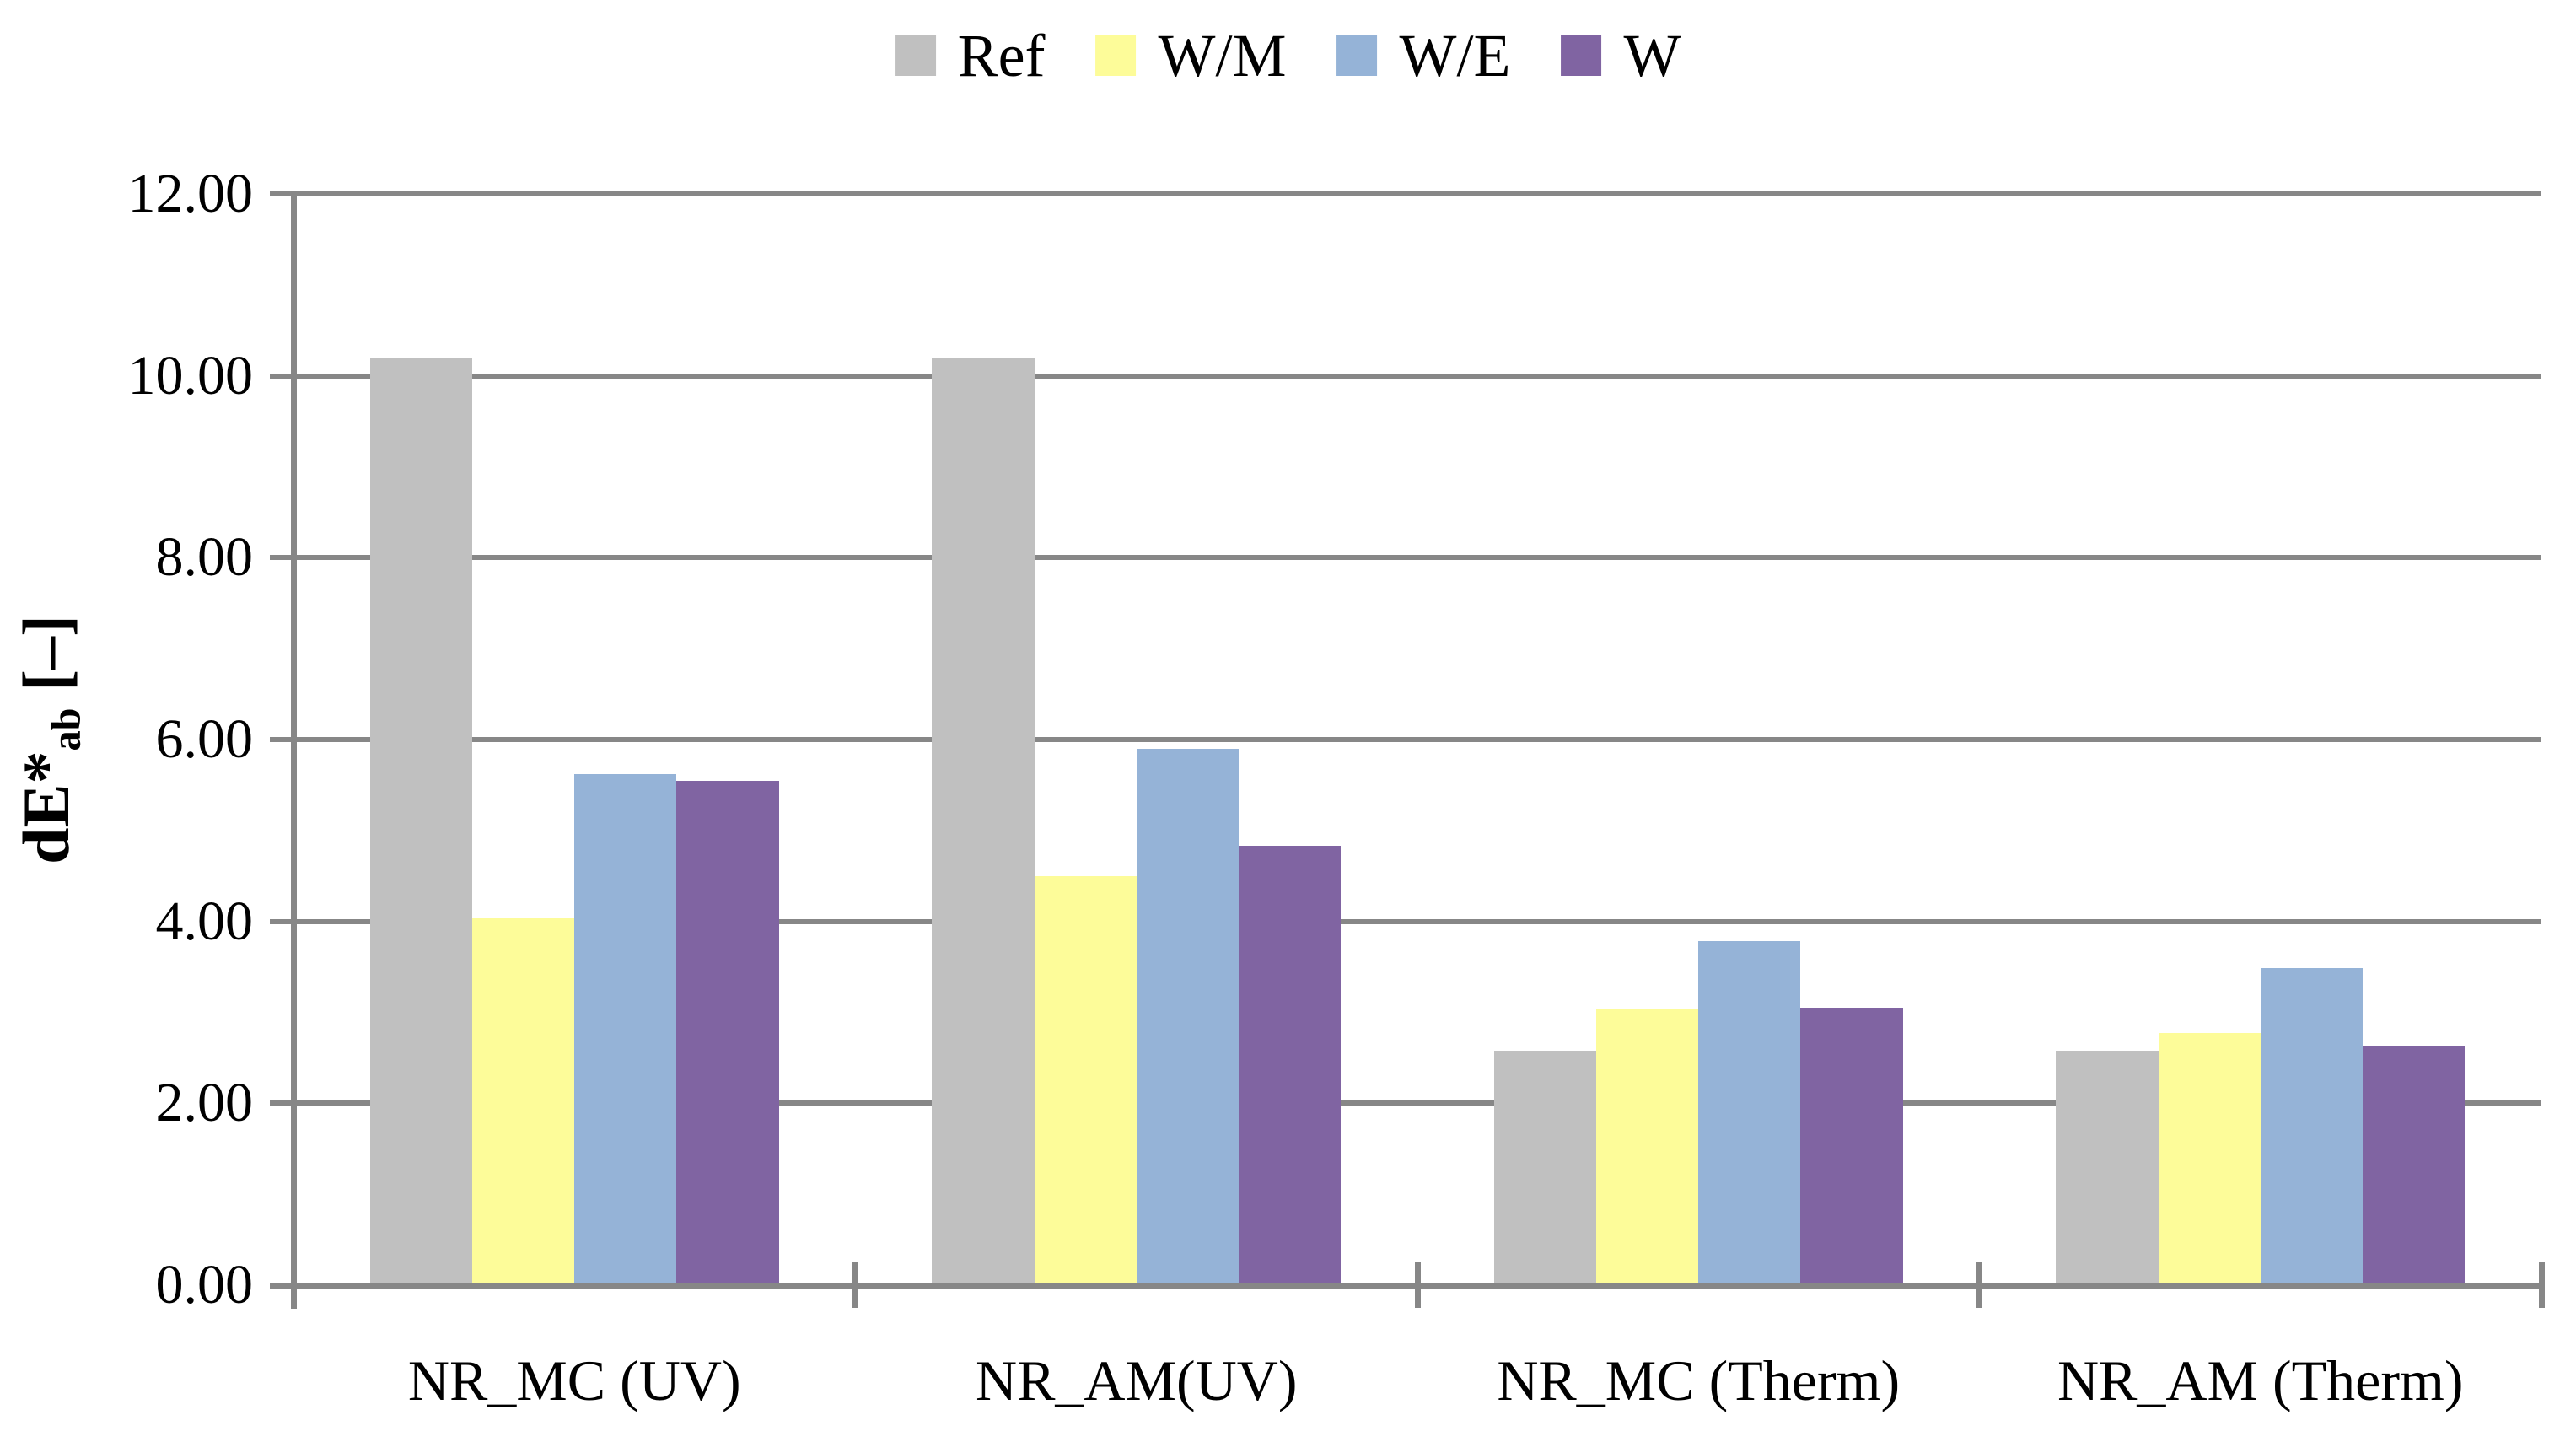  What do you see at coordinates (1407, 1286) in the screenshot?
I see `x-axis-line` at bounding box center [1407, 1286].